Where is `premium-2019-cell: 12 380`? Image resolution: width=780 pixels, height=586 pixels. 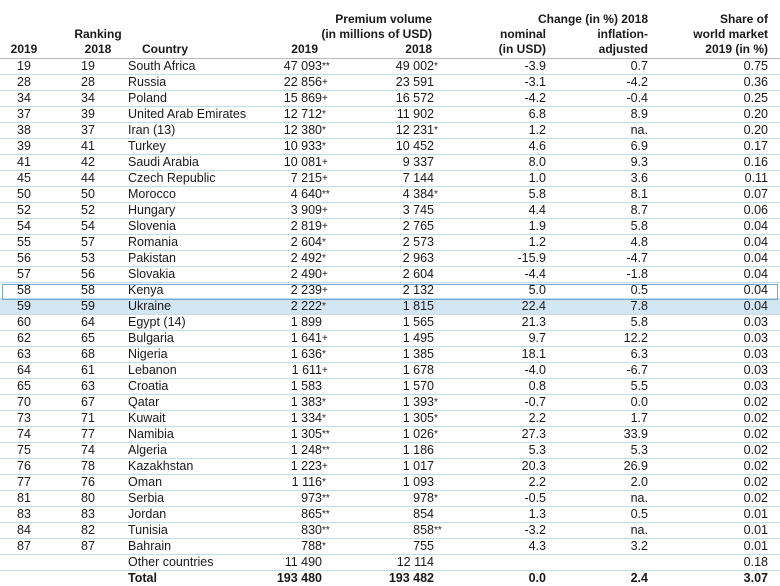 premium-2019-cell: 12 380 is located at coordinates (296, 131).